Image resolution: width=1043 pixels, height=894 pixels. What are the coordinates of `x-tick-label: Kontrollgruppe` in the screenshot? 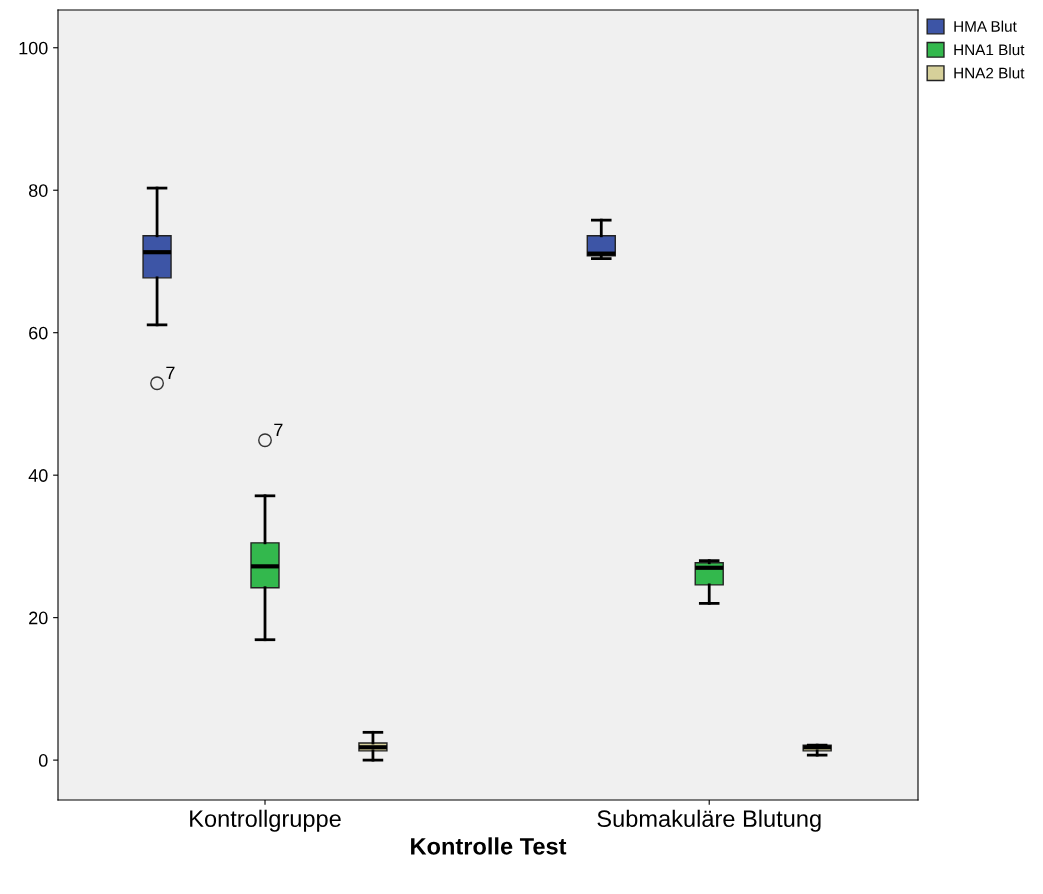 It's located at (265, 820).